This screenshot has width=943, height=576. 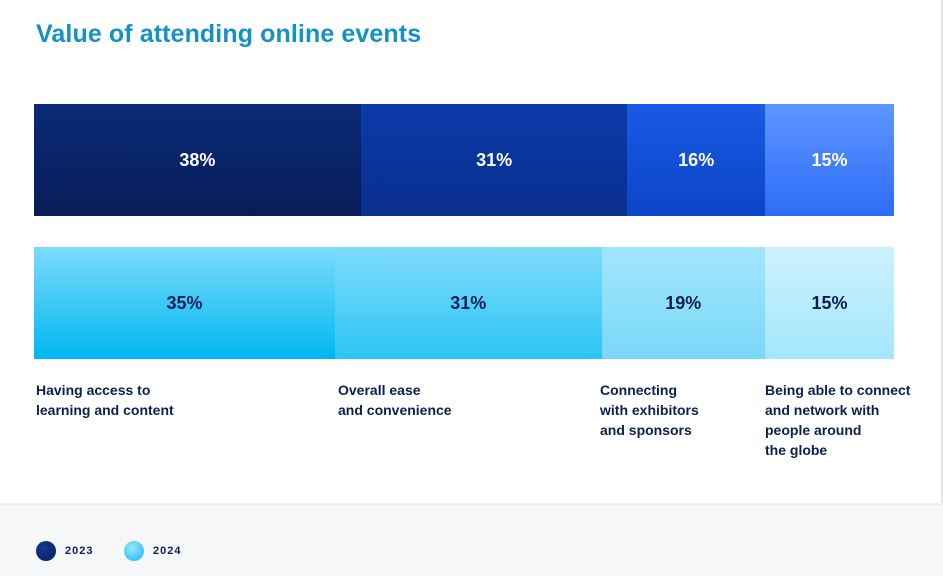 I want to click on legend-dot-2024-icon, so click(x=134, y=551).